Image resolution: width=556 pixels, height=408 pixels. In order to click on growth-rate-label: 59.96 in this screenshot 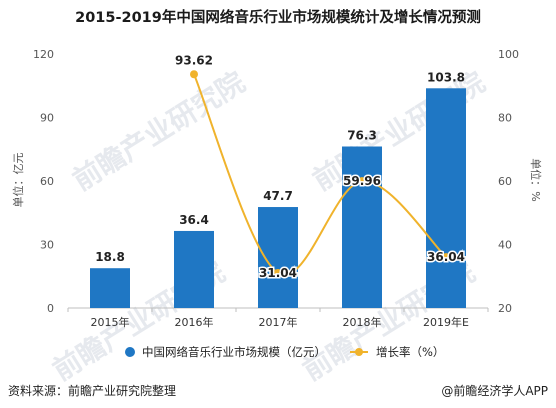, I will do `click(362, 181)`.